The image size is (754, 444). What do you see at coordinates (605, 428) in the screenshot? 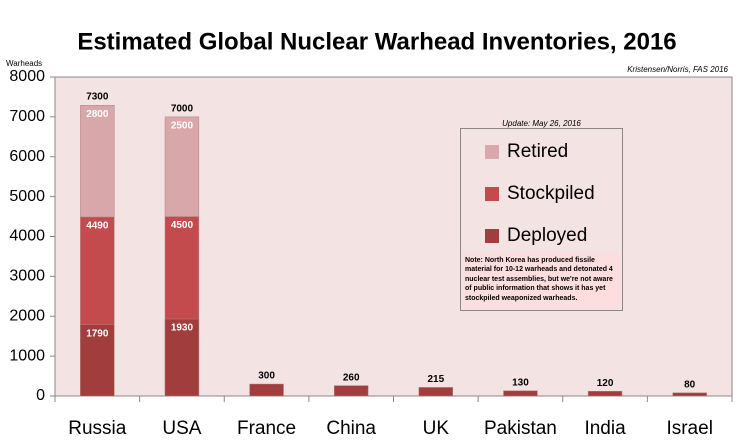
I see `x-tick-label: India` at bounding box center [605, 428].